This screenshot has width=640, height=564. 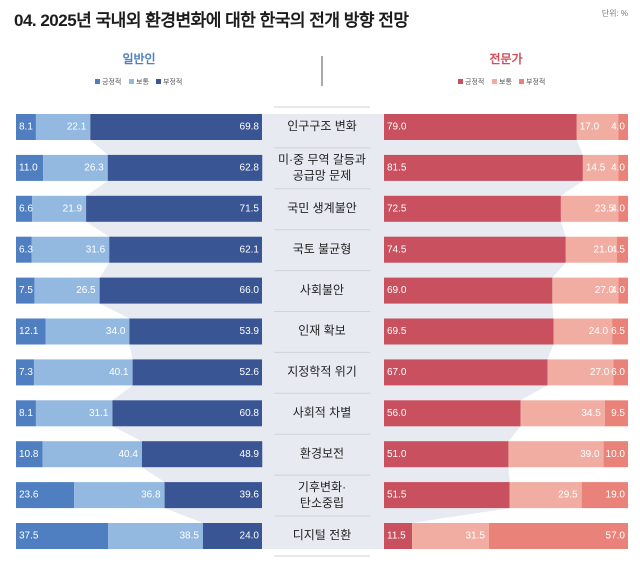 I want to click on expert-label-neutral: 14.5, so click(x=596, y=168).